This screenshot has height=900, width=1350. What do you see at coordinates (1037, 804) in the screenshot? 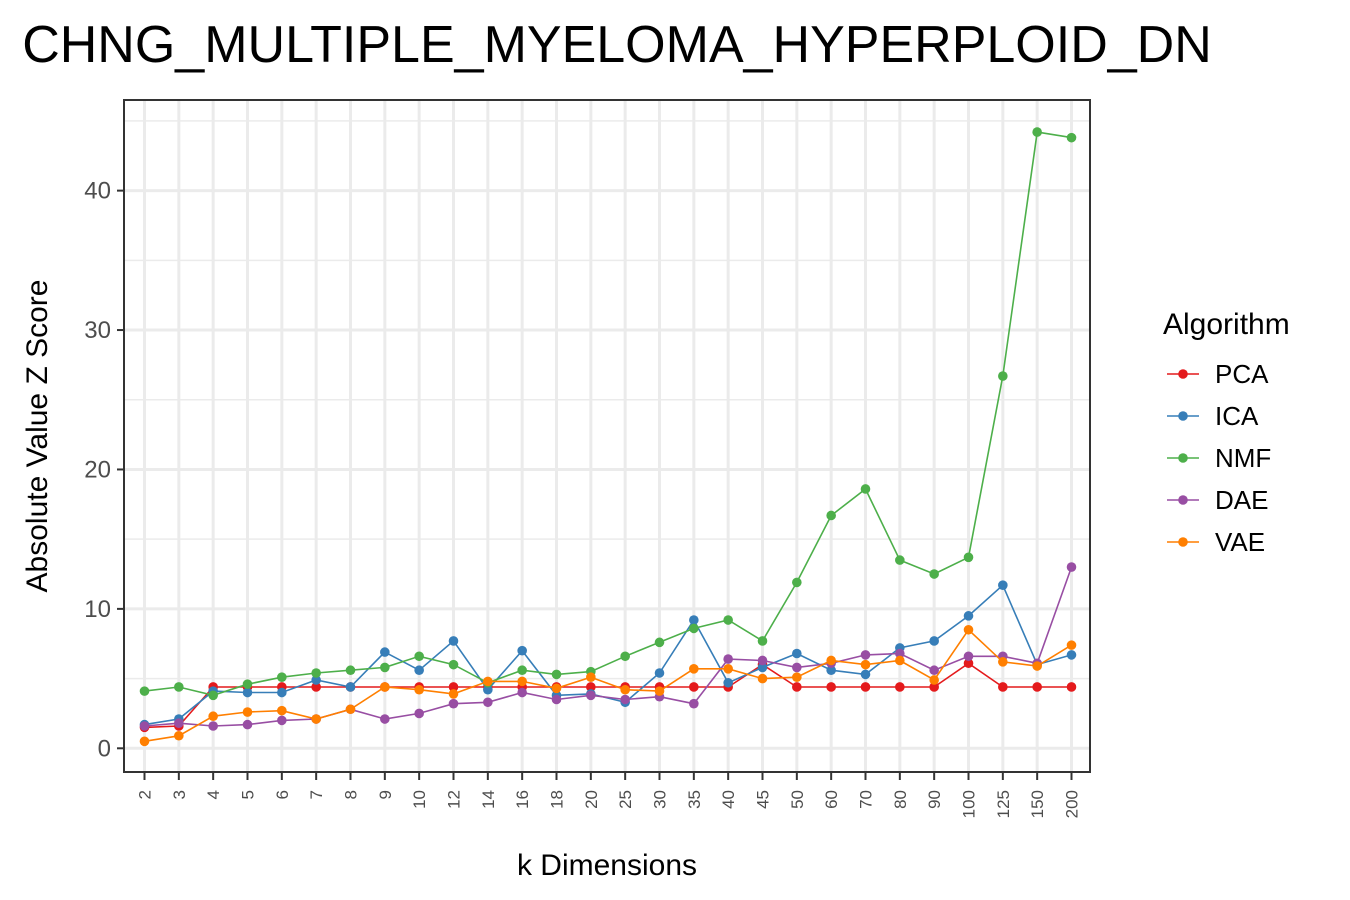
I see `x-tick-label: 150` at bounding box center [1037, 804].